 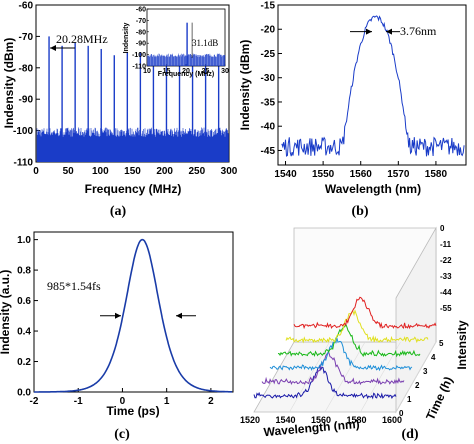 I want to click on panel-c-arrow-right-head, so click(x=179, y=315).